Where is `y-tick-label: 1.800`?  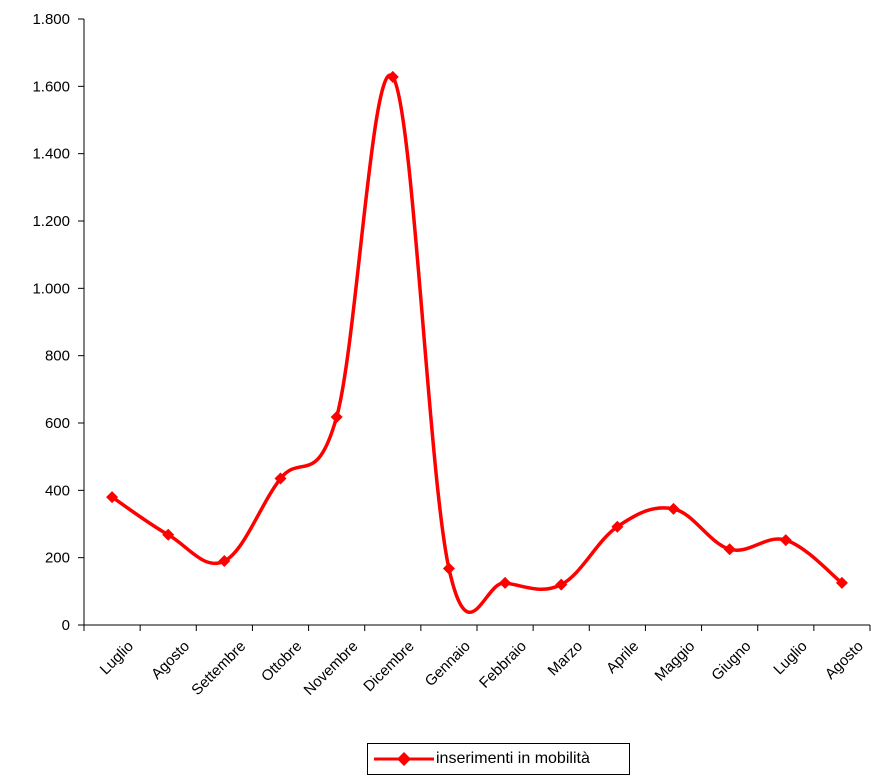 y-tick-label: 1.800 is located at coordinates (51, 19).